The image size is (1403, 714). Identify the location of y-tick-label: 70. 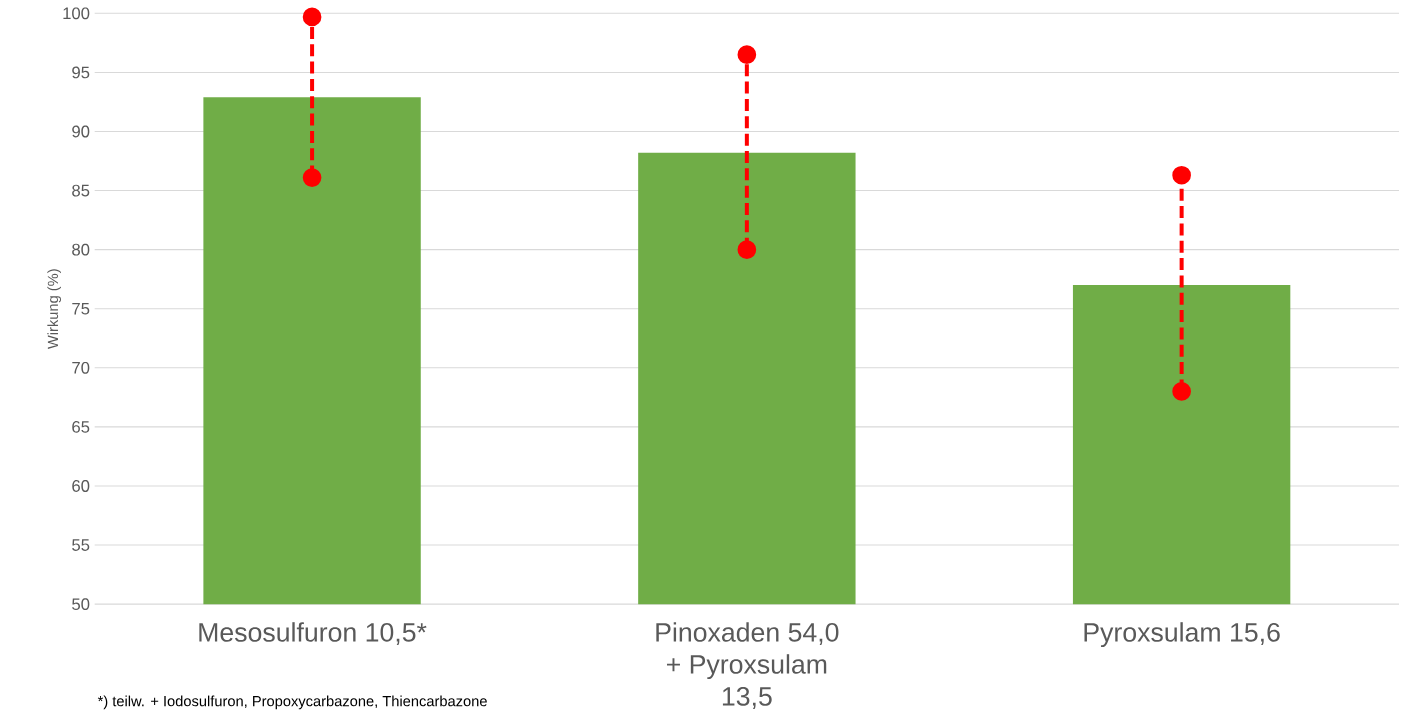
(81, 368).